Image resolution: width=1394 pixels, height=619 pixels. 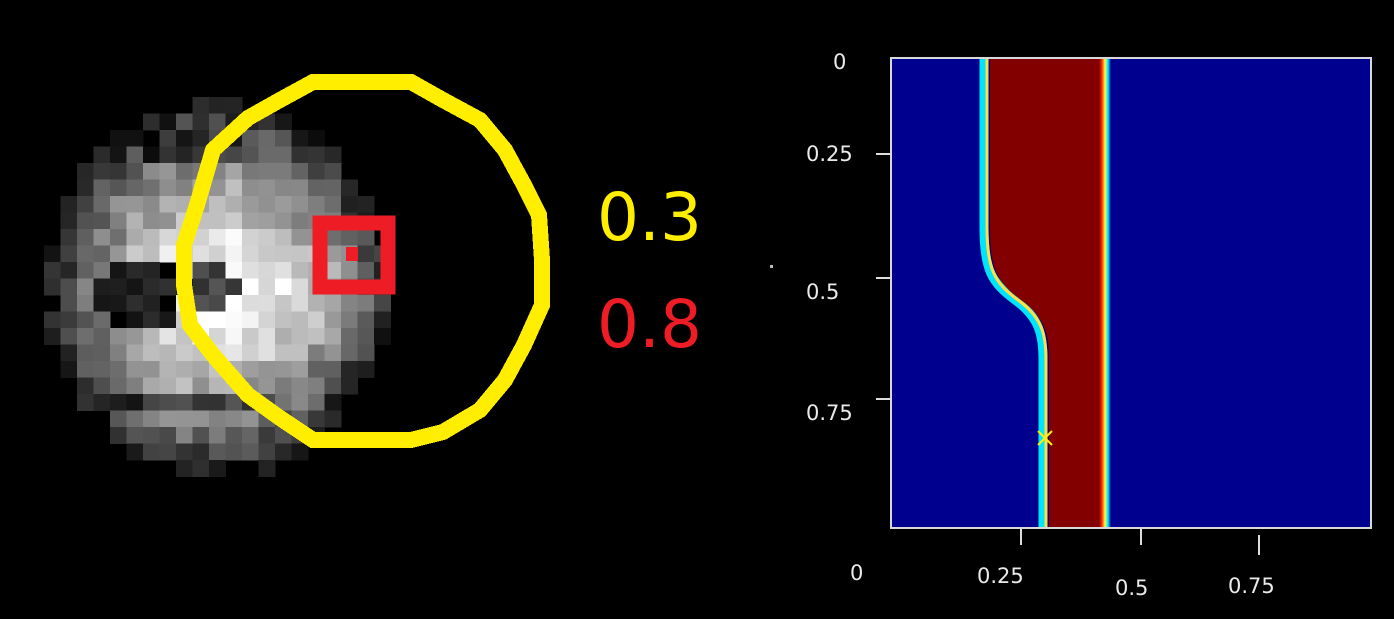 I want to click on y-tick-label-075: 0.75, so click(x=829, y=413).